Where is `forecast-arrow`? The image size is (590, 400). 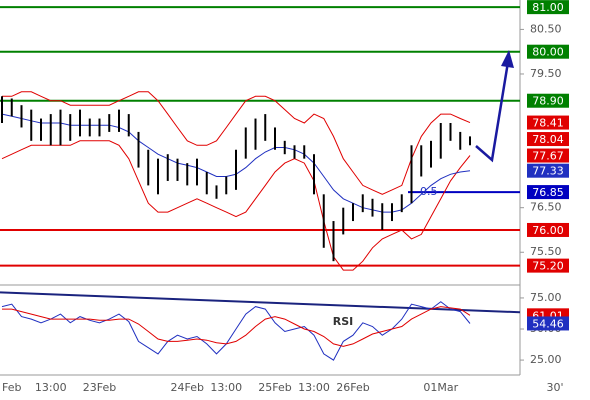 forecast-arrow is located at coordinates (492, 112).